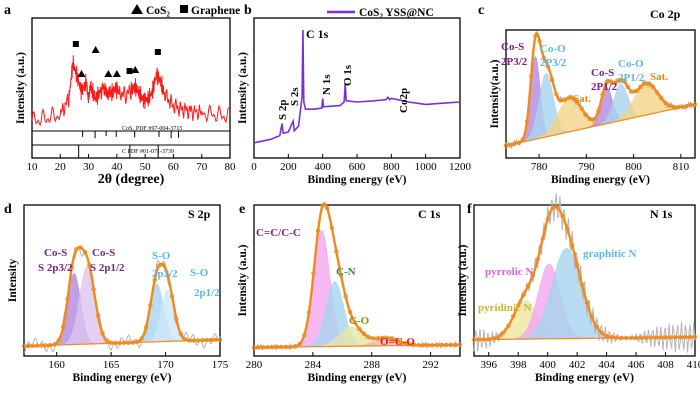  I want to click on triangle-icon, so click(137, 9).